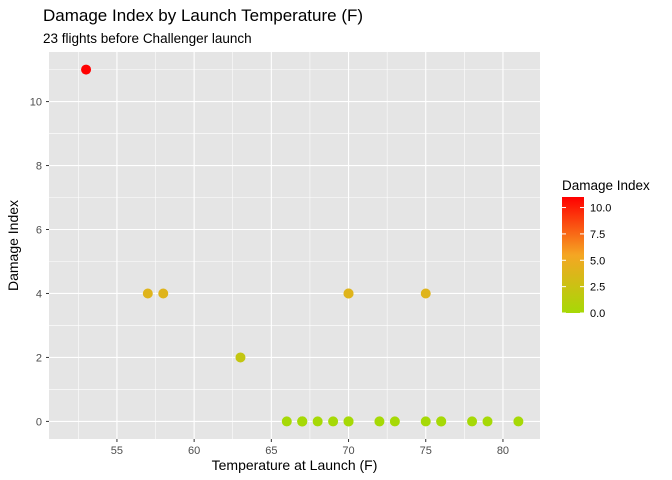 This screenshot has width=672, height=480. What do you see at coordinates (13, 245) in the screenshot?
I see `y-axis-title: Damage Index` at bounding box center [13, 245].